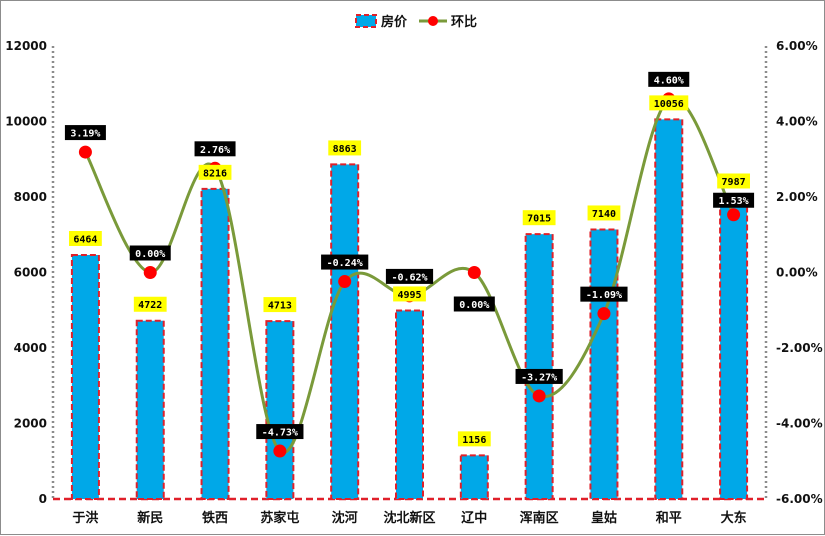 Image resolution: width=825 pixels, height=536 pixels. Describe the element at coordinates (43, 499) in the screenshot. I see `left-tick-label: 0` at that location.